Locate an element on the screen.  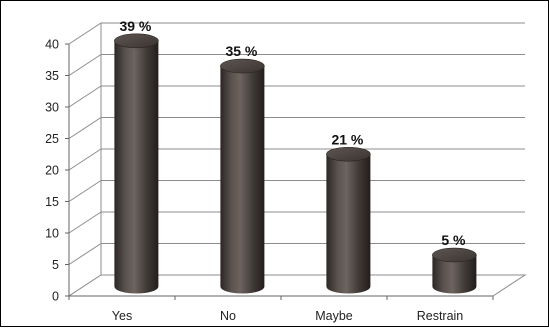
y-tick-label: 25 is located at coordinates (52, 139).